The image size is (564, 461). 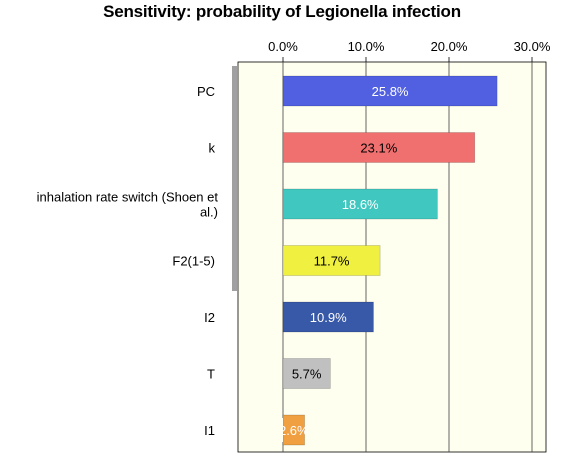 What do you see at coordinates (209, 317) in the screenshot?
I see `category-label: I2` at bounding box center [209, 317].